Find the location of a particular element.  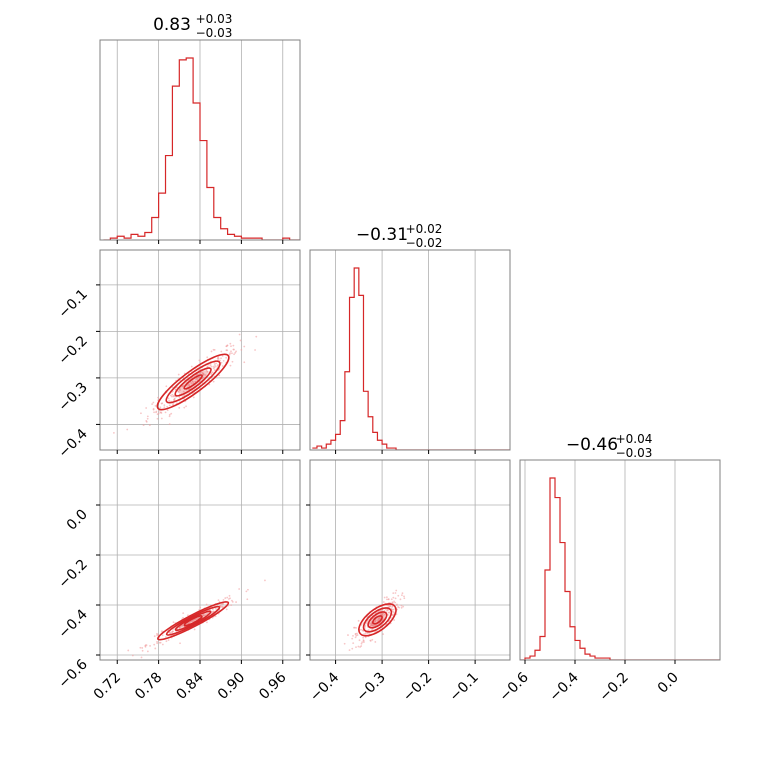

panel-title-plus: +0.02 is located at coordinates (424, 229).